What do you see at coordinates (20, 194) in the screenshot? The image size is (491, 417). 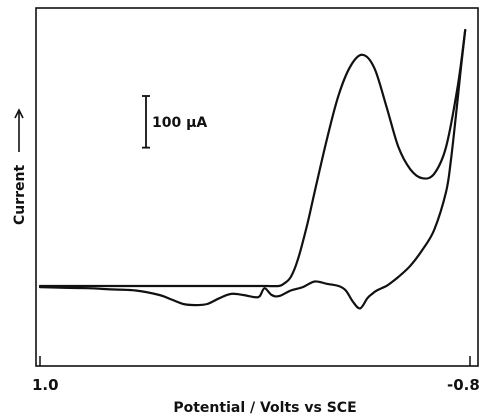 I see `y-axis-label: Current` at bounding box center [20, 194].